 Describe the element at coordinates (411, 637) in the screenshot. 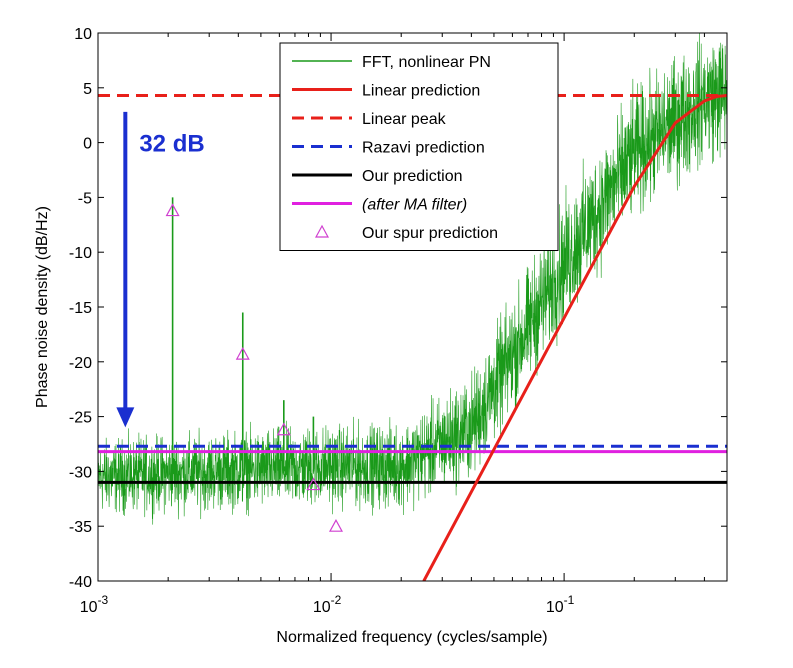

I see `x-axis-label: Normalized frequency (cycles/sample)` at that location.